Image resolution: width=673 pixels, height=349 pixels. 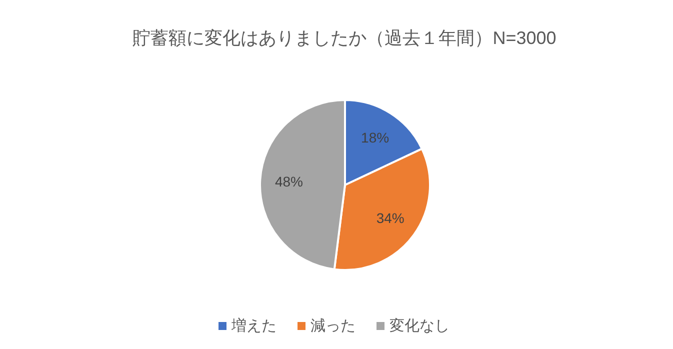 What do you see at coordinates (344, 38) in the screenshot?
I see `chart-title: 貯蓄額に変化はありましたか（過去１年間）N=3000` at bounding box center [344, 38].